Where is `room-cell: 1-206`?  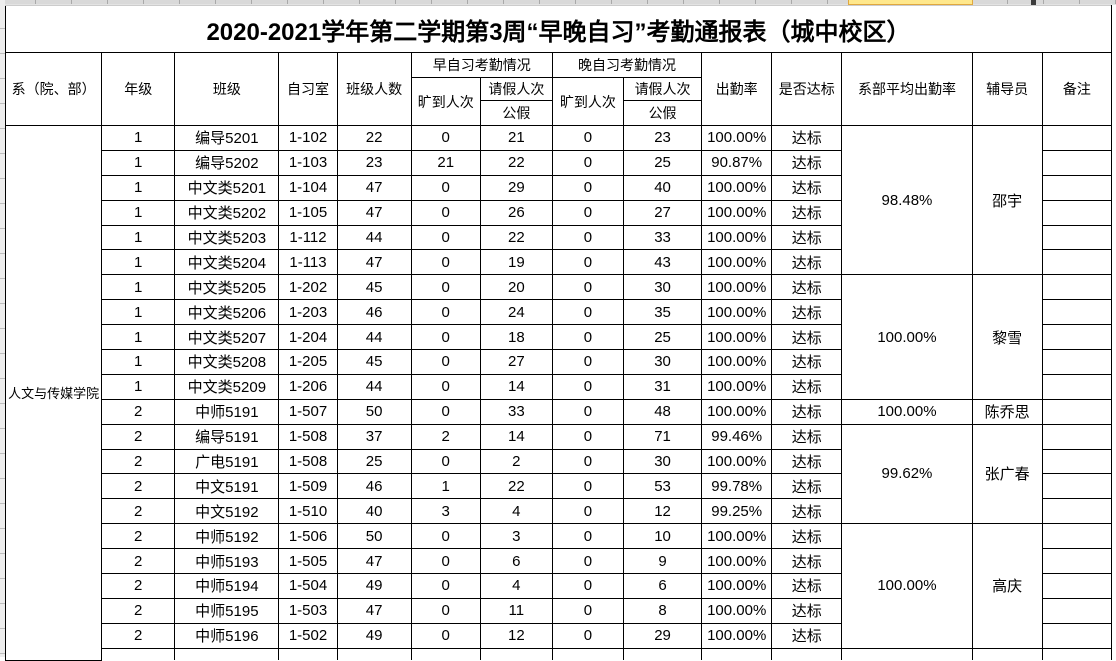
room-cell: 1-206 is located at coordinates (308, 386).